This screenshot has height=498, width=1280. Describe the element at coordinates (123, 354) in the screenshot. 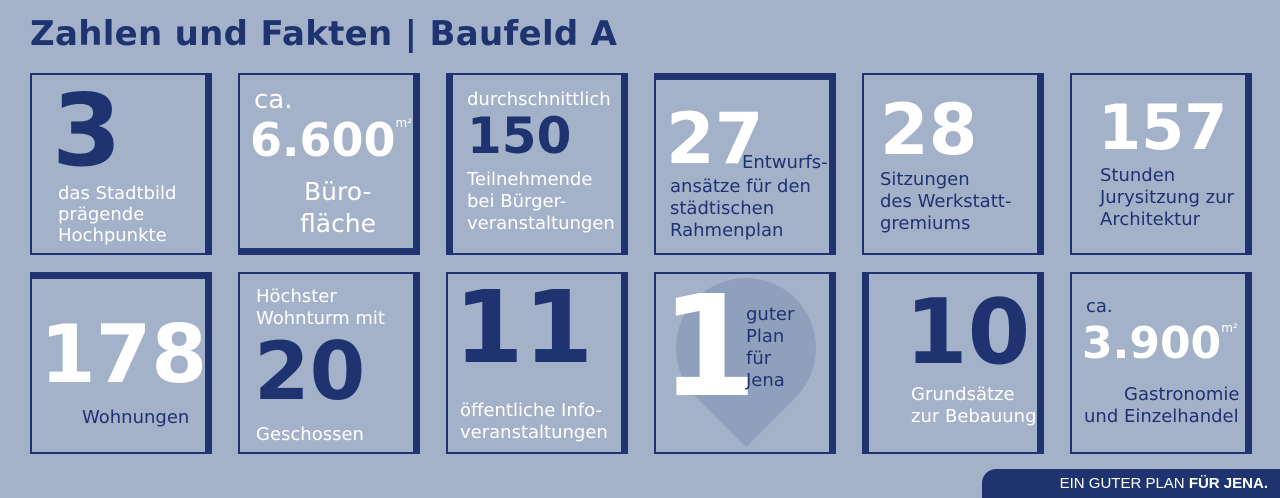

I see `tile-number: 178` at that location.